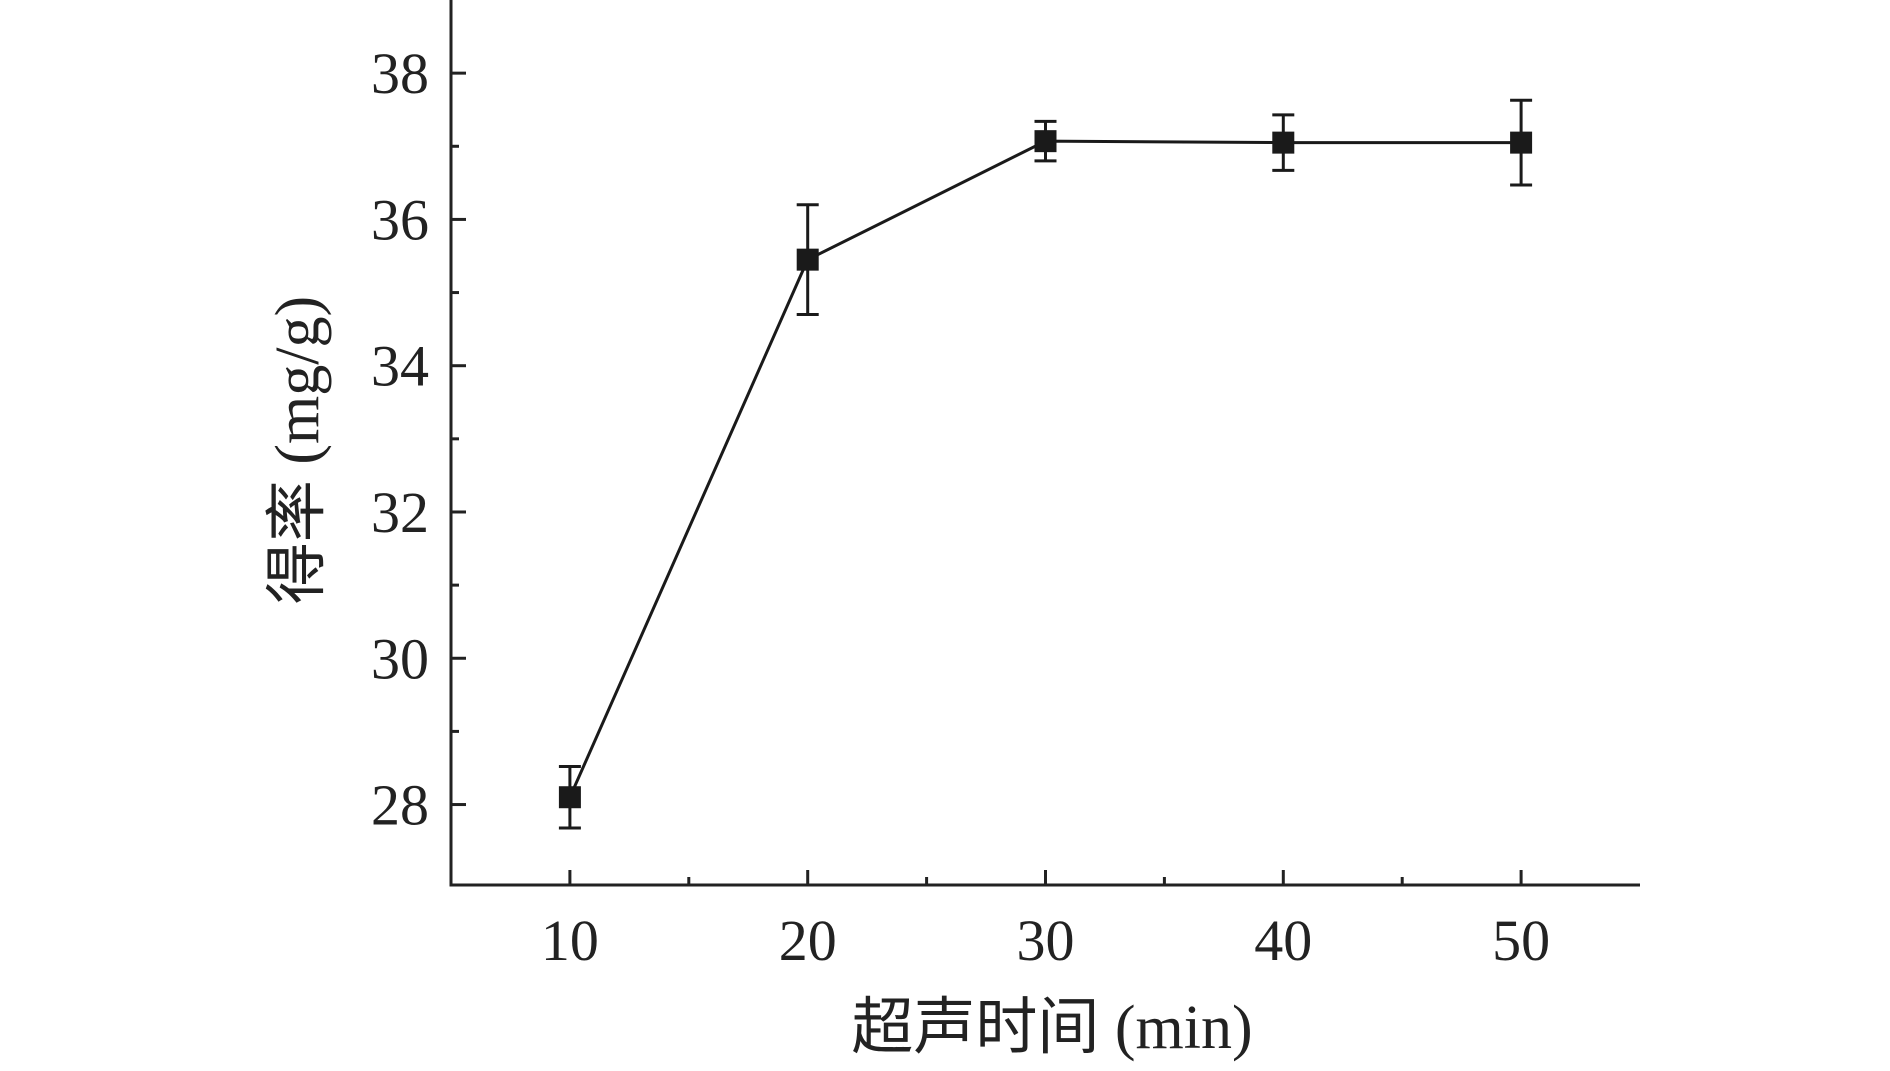  What do you see at coordinates (298, 450) in the screenshot?
I see `y-axis-label: 得率 (mg/g)` at bounding box center [298, 450].